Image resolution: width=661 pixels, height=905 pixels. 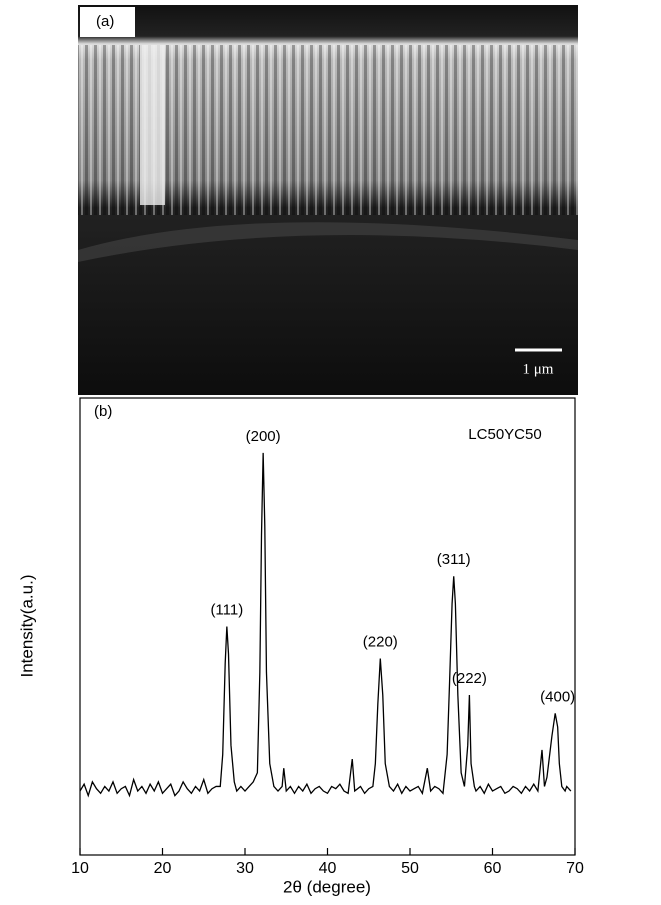 I want to click on x-axis-label: 2θ (degree), so click(x=327, y=886).